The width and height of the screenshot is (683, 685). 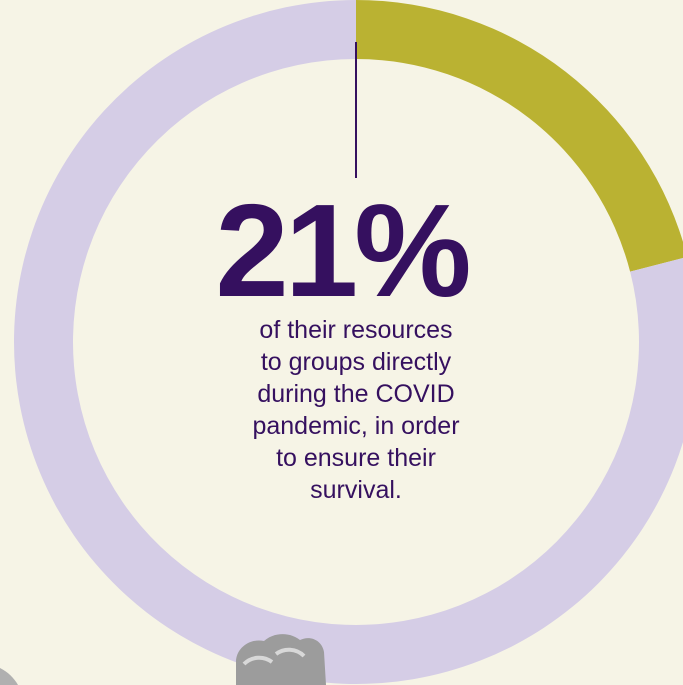 I want to click on percentage-value: 21%, so click(x=343, y=250).